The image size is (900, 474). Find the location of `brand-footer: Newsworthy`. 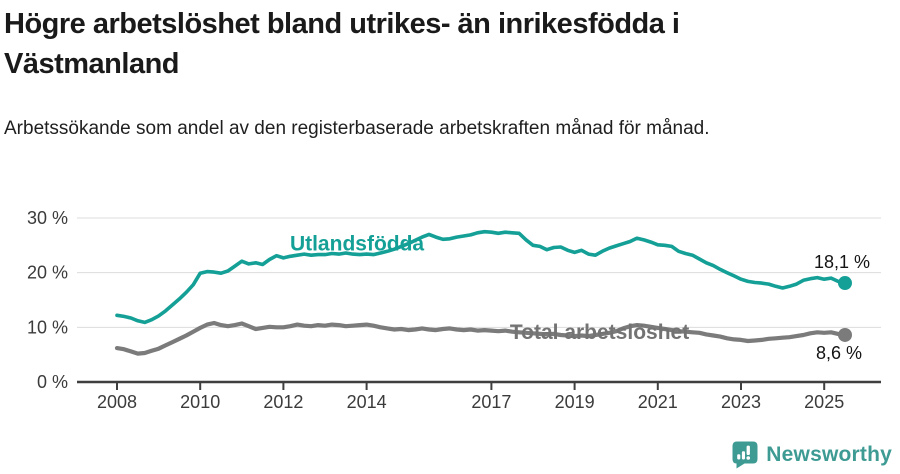

brand-footer: Newsworthy is located at coordinates (812, 455).